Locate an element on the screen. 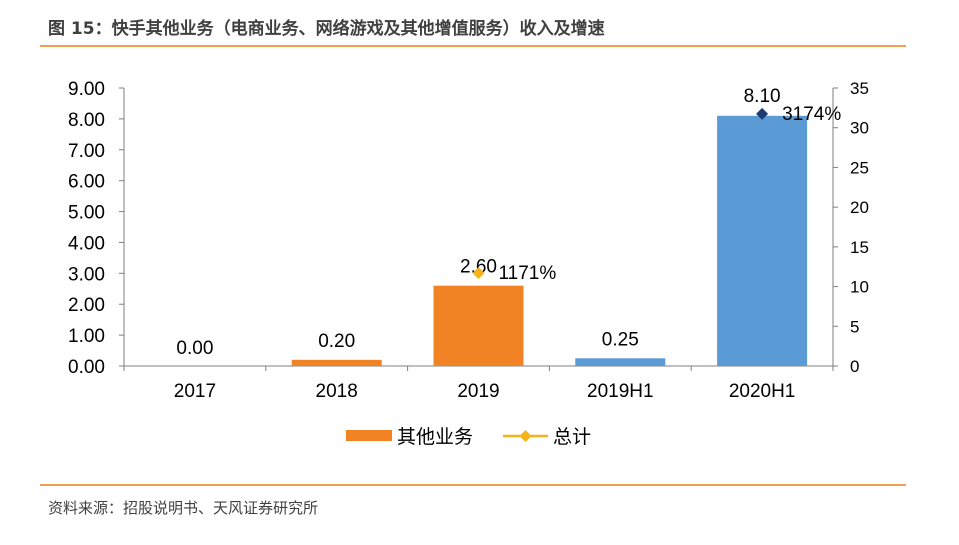  x-axis-tick-label: 2019H1 is located at coordinates (620, 391).